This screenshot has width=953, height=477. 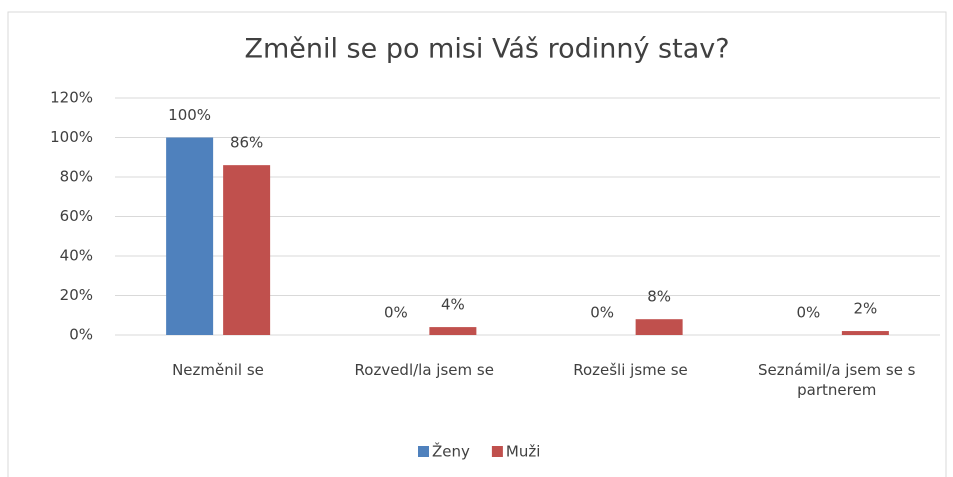 What do you see at coordinates (865, 309) in the screenshot?
I see `value-label: 2%` at bounding box center [865, 309].